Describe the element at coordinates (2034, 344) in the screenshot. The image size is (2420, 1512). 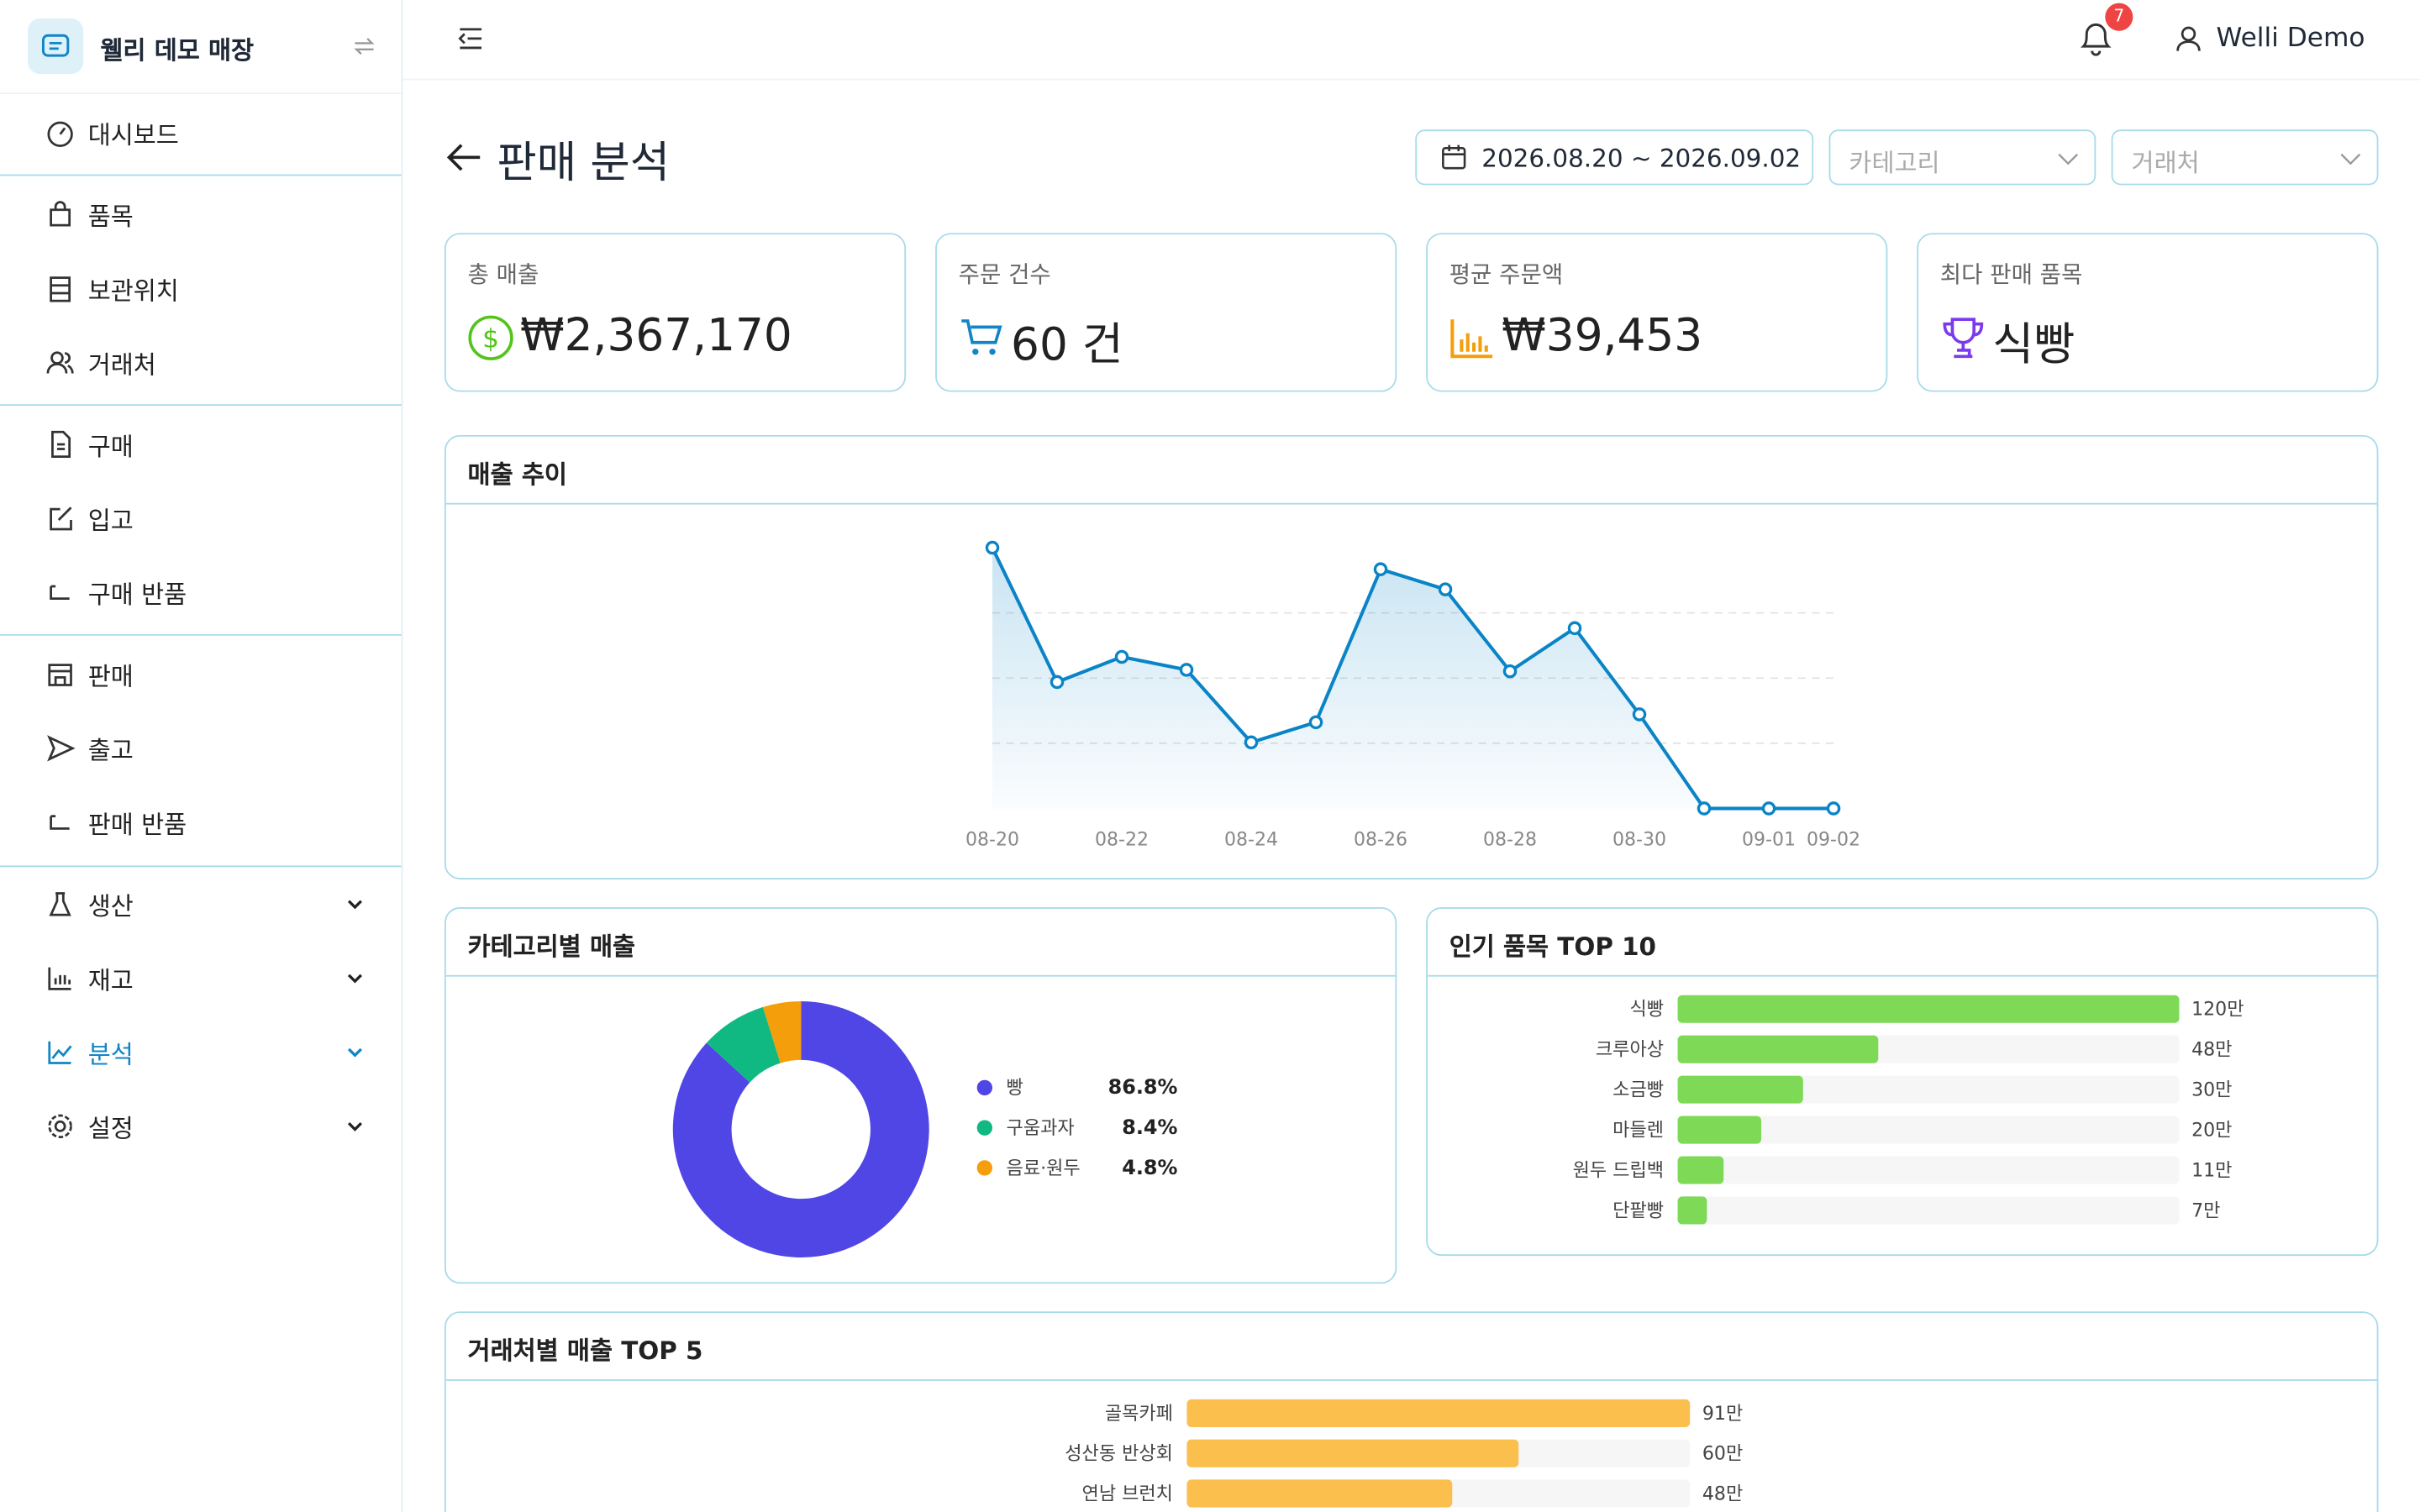
I see `kpi-value: 식빵` at that location.